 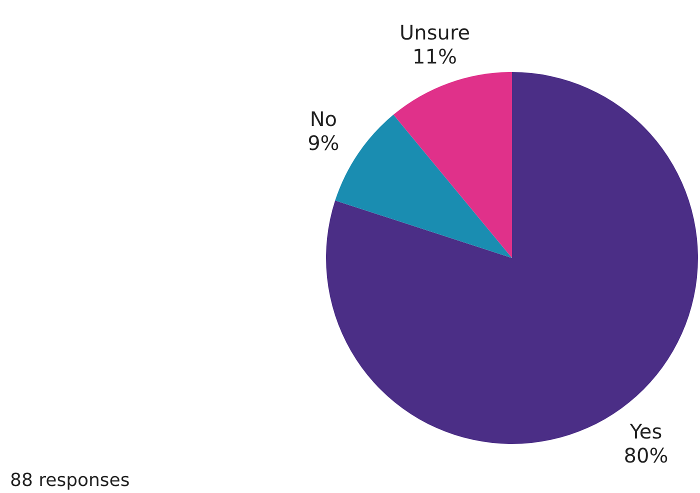 What do you see at coordinates (324, 118) in the screenshot?
I see `slice-label: No` at bounding box center [324, 118].